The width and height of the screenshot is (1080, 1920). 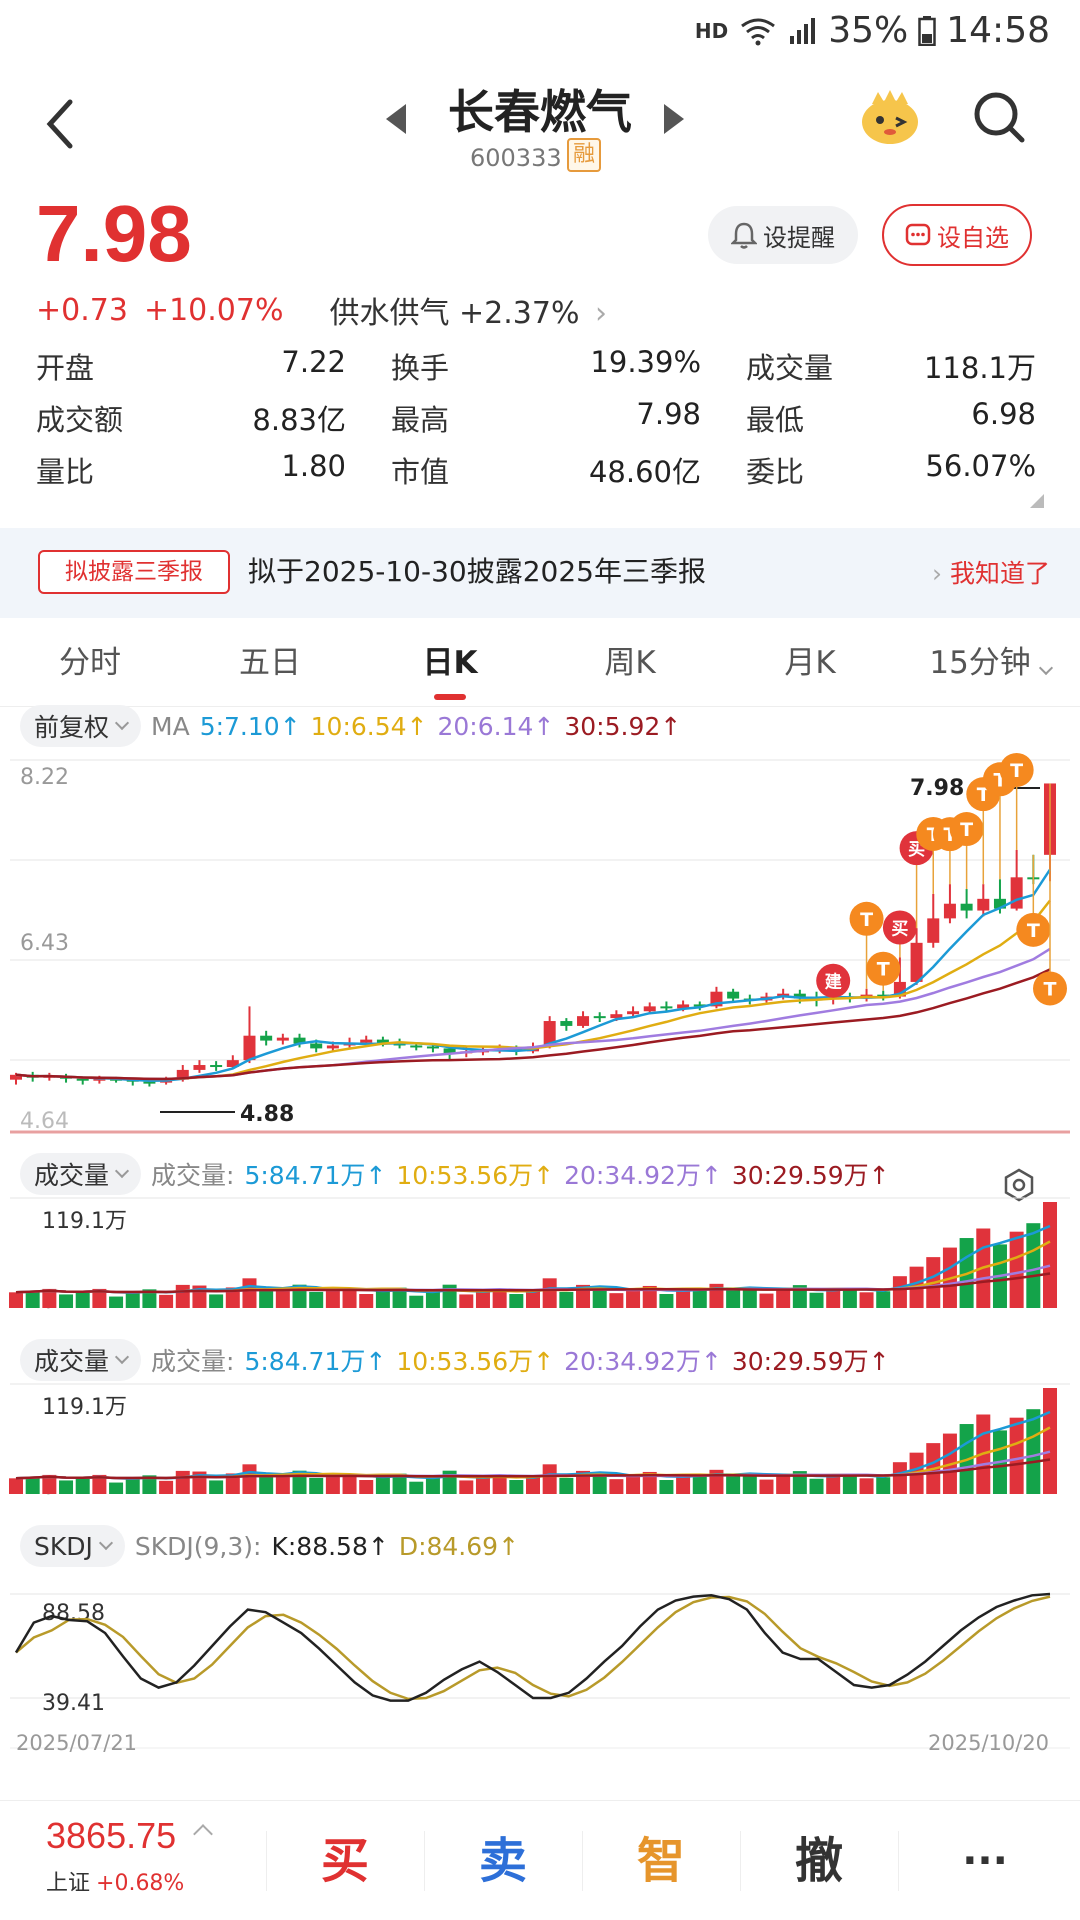 What do you see at coordinates (468, 310) in the screenshot?
I see `sector-link: 供水供气 +2.37% ›` at bounding box center [468, 310].